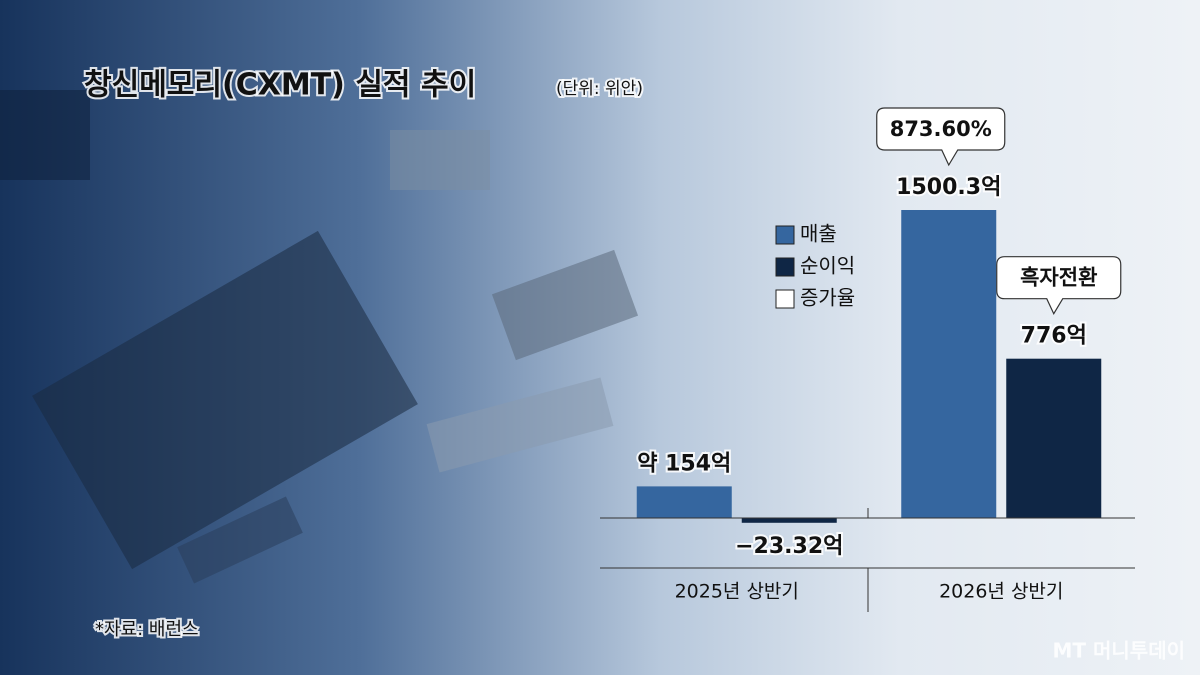  What do you see at coordinates (789, 546) in the screenshot?
I see `value-label: −23.32억` at bounding box center [789, 546].